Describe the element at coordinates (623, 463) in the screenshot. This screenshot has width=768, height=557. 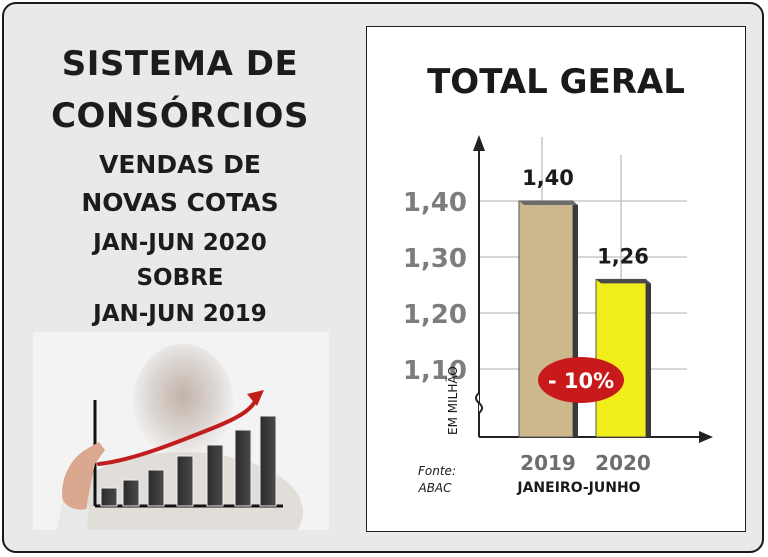
I see `x-tick-label: 2020` at that location.